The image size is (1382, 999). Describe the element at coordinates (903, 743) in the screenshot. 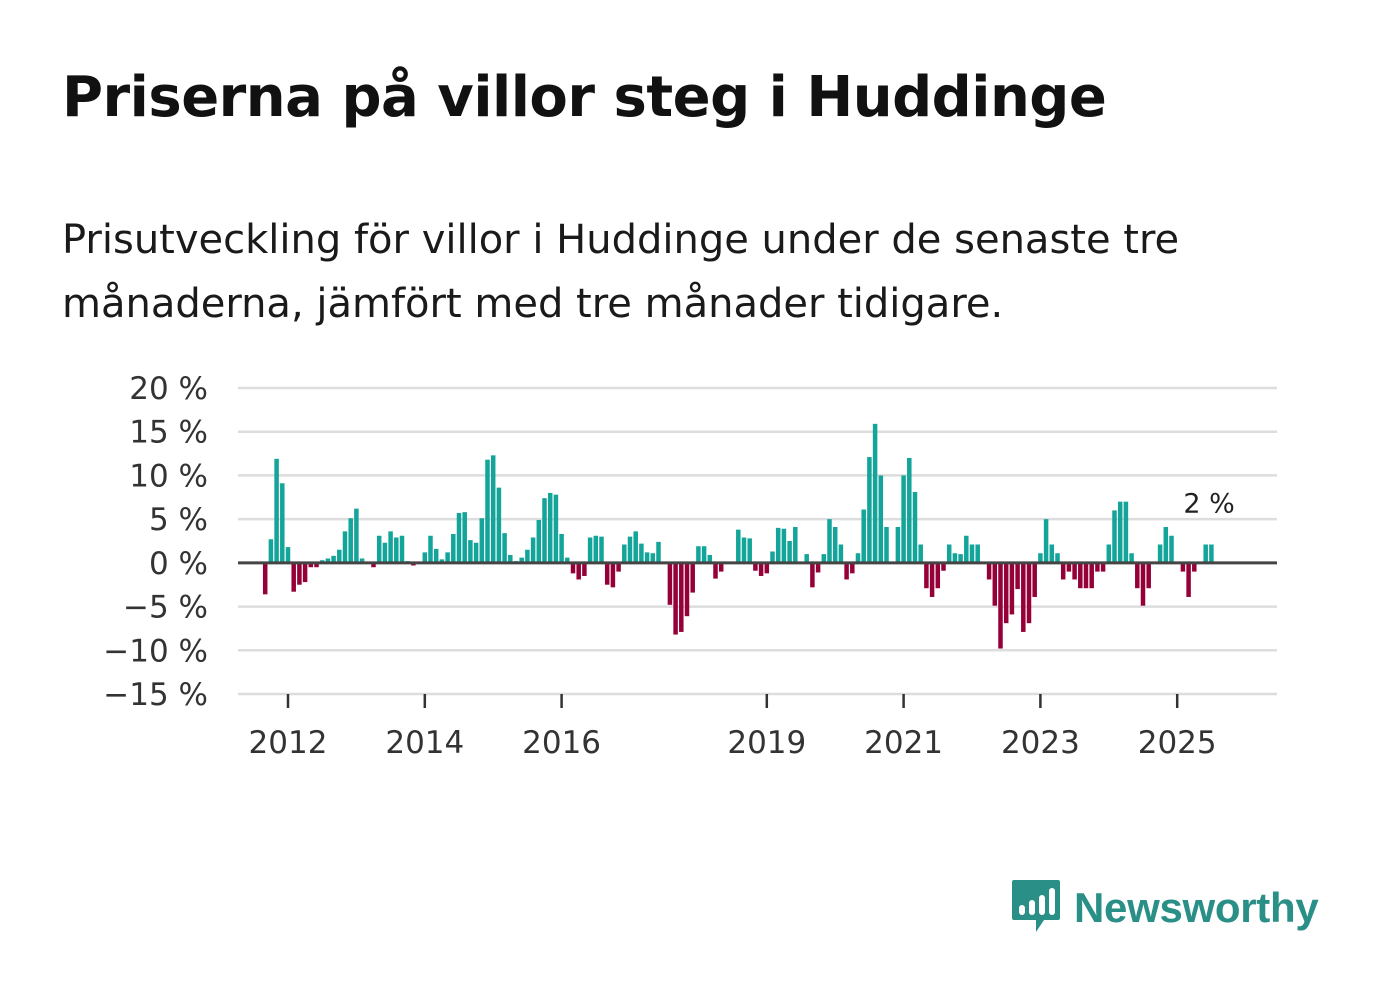

I see `x-tick-label: 2021` at that location.